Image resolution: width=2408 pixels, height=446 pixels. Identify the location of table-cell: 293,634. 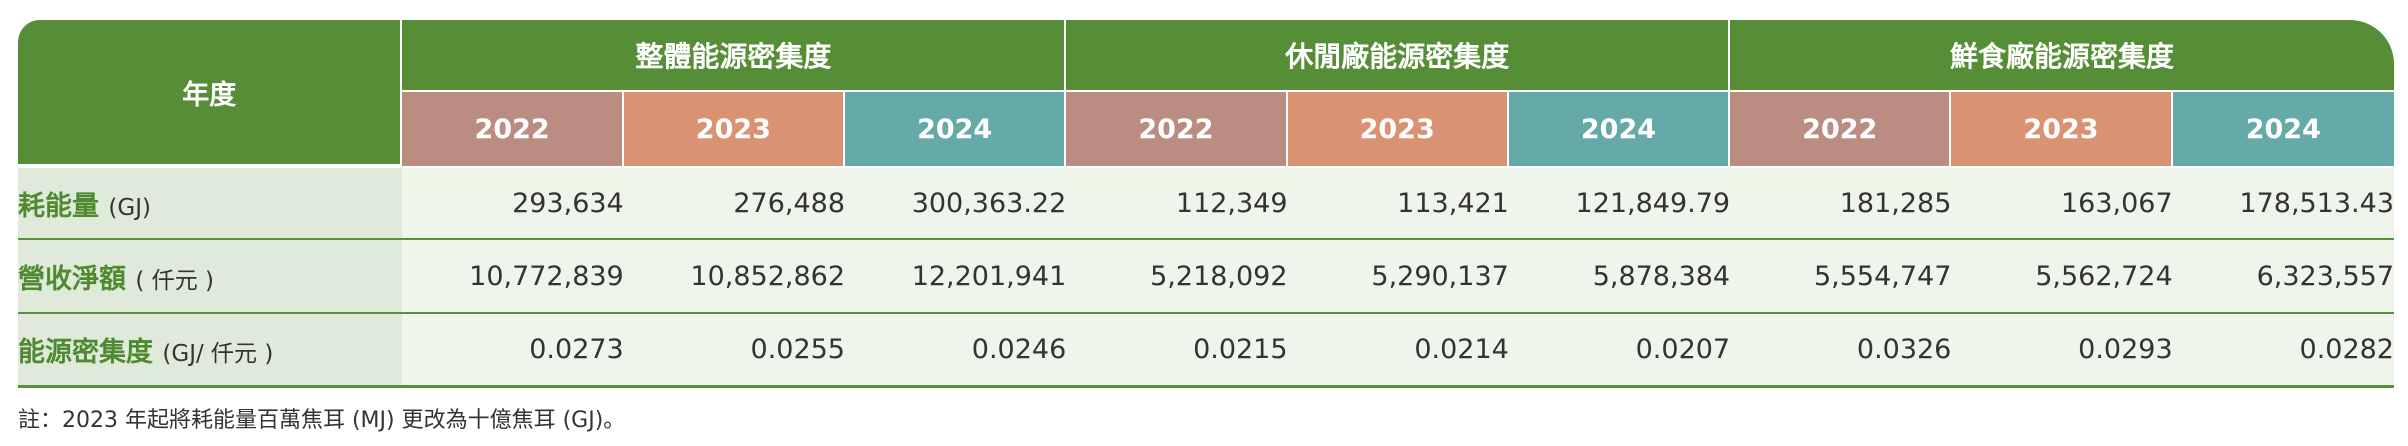
(513, 203).